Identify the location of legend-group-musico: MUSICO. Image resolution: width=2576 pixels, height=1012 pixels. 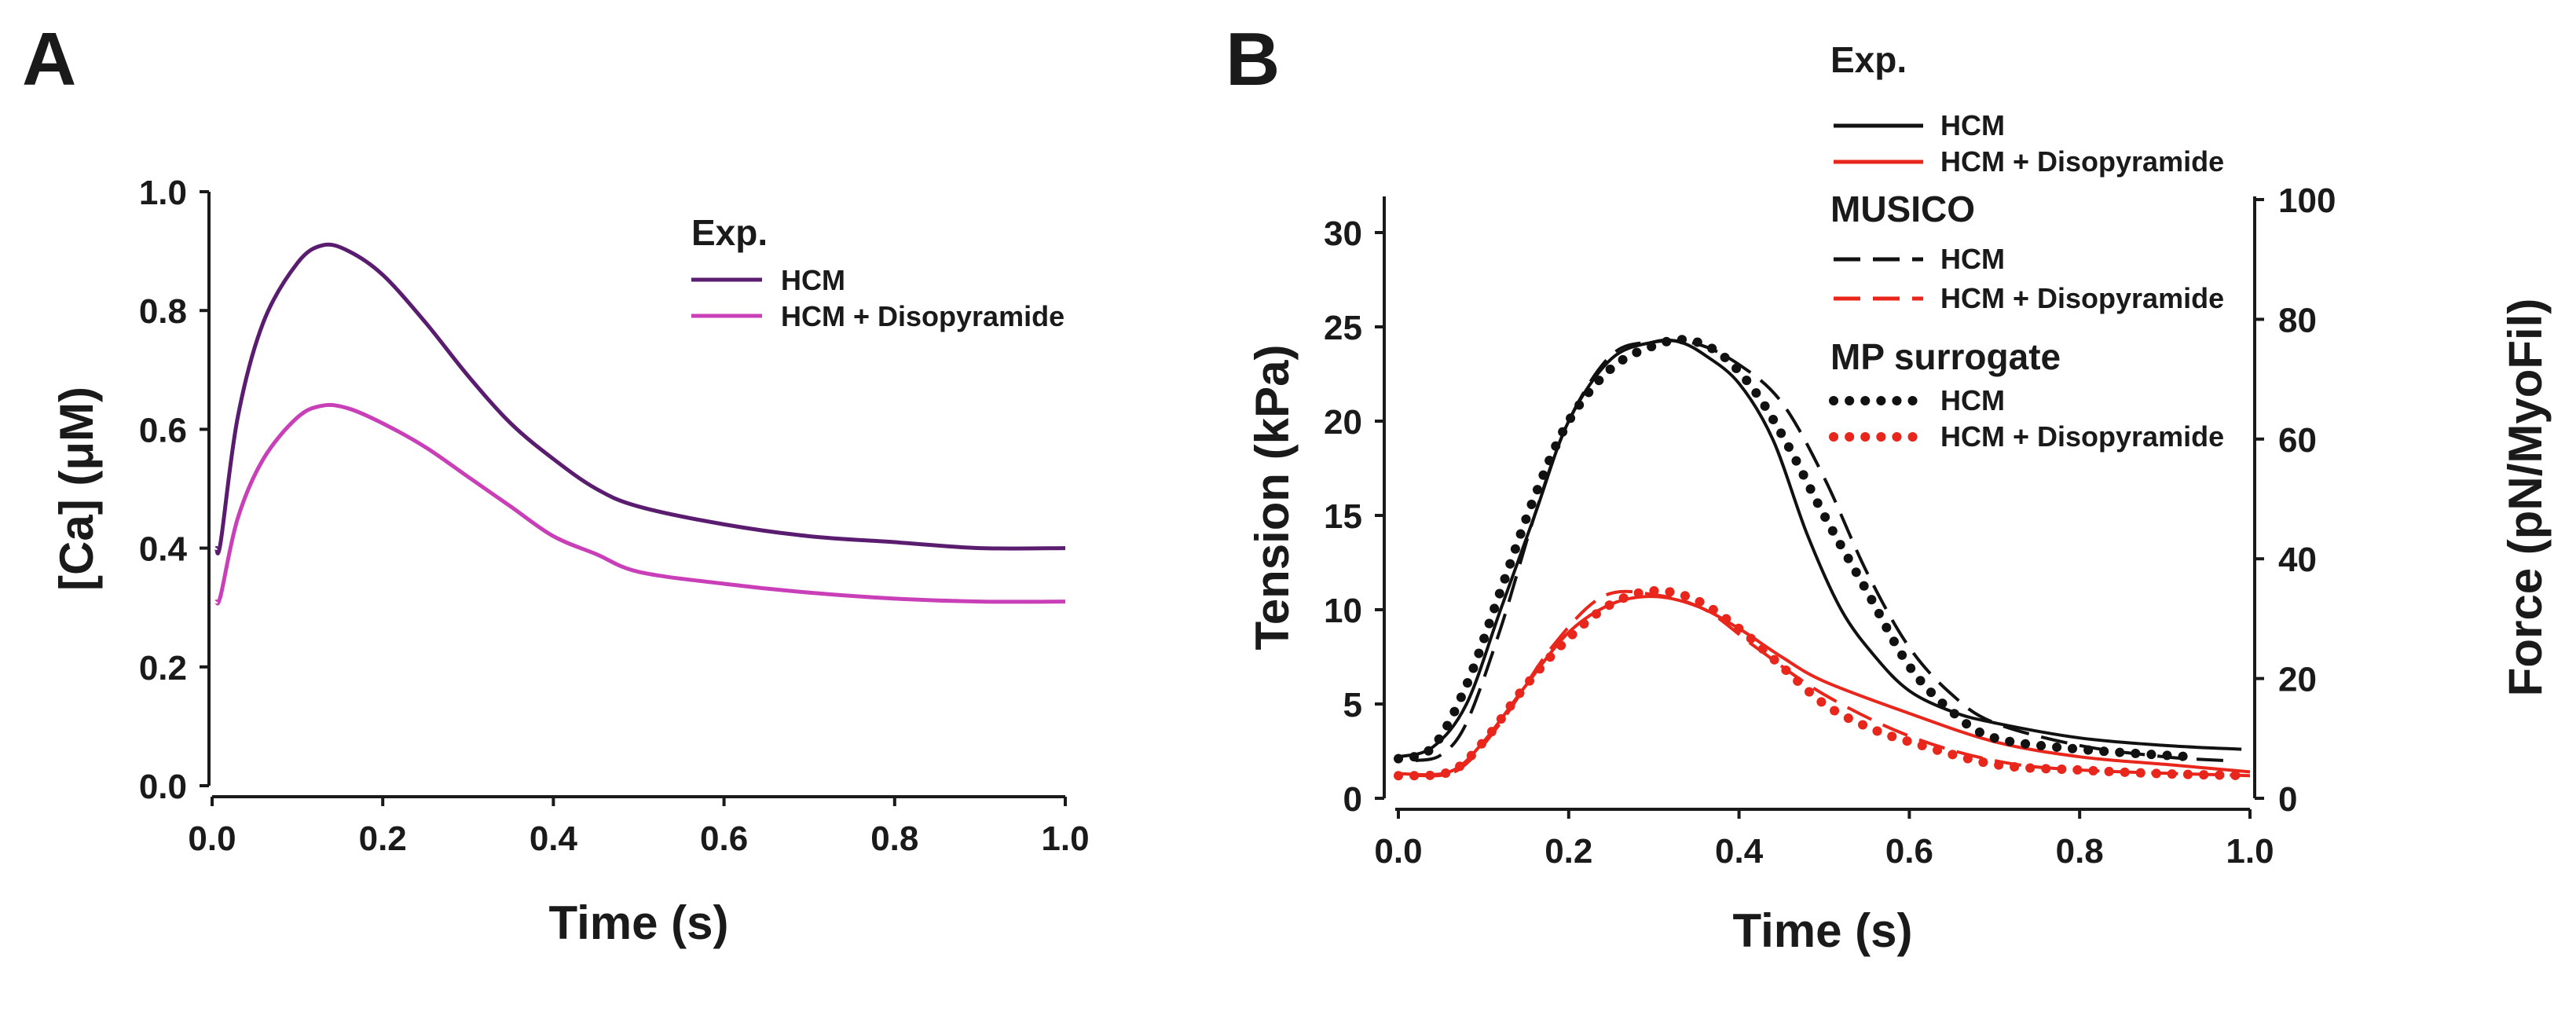
(1902, 209).